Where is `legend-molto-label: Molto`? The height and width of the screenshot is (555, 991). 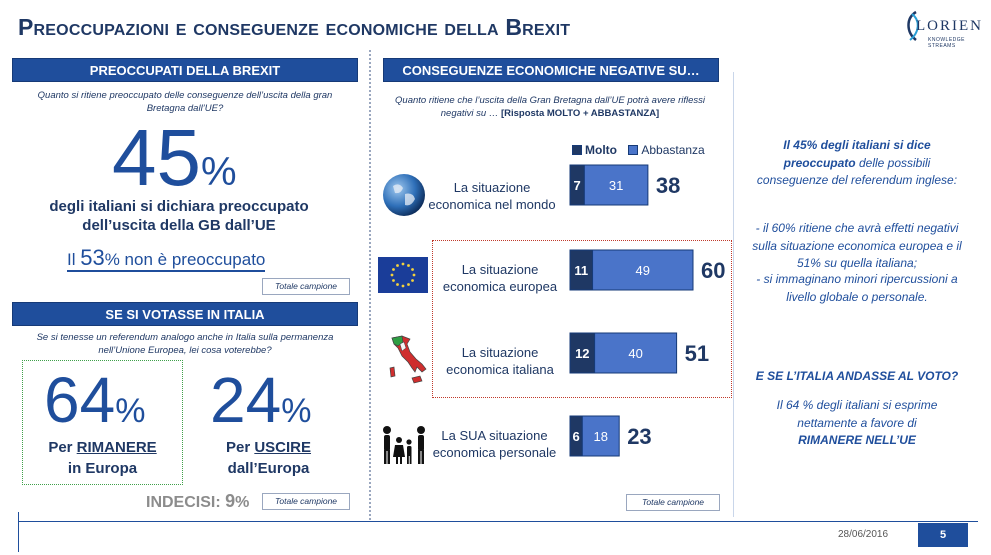 legend-molto-label: Molto is located at coordinates (601, 150).